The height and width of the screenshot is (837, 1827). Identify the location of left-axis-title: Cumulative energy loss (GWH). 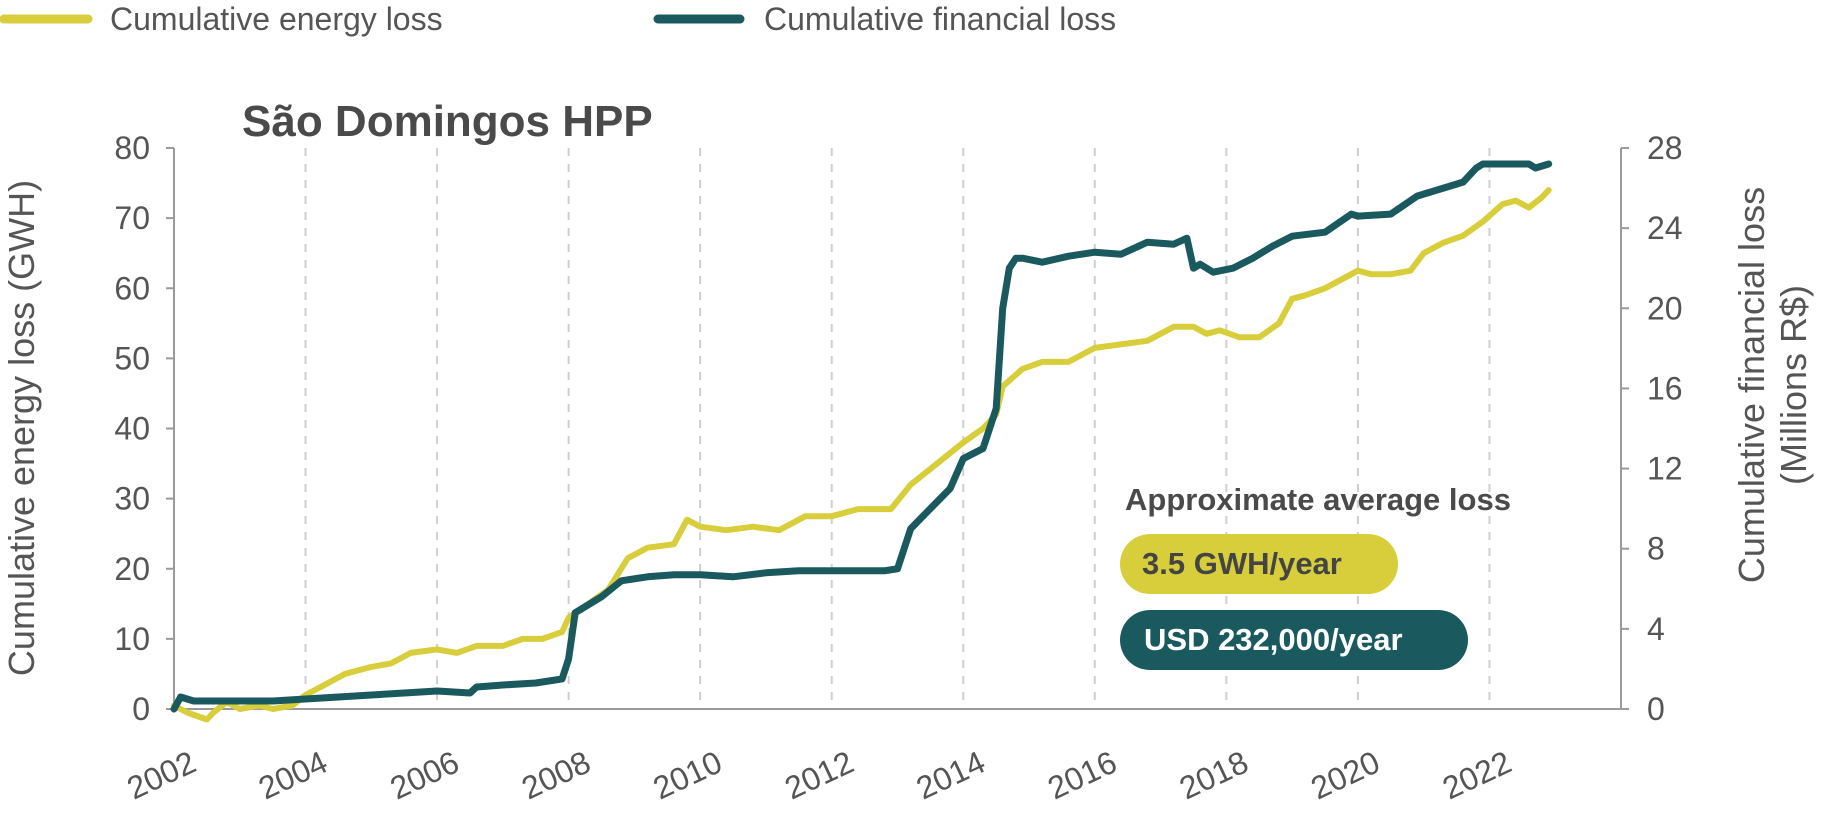
(21, 428).